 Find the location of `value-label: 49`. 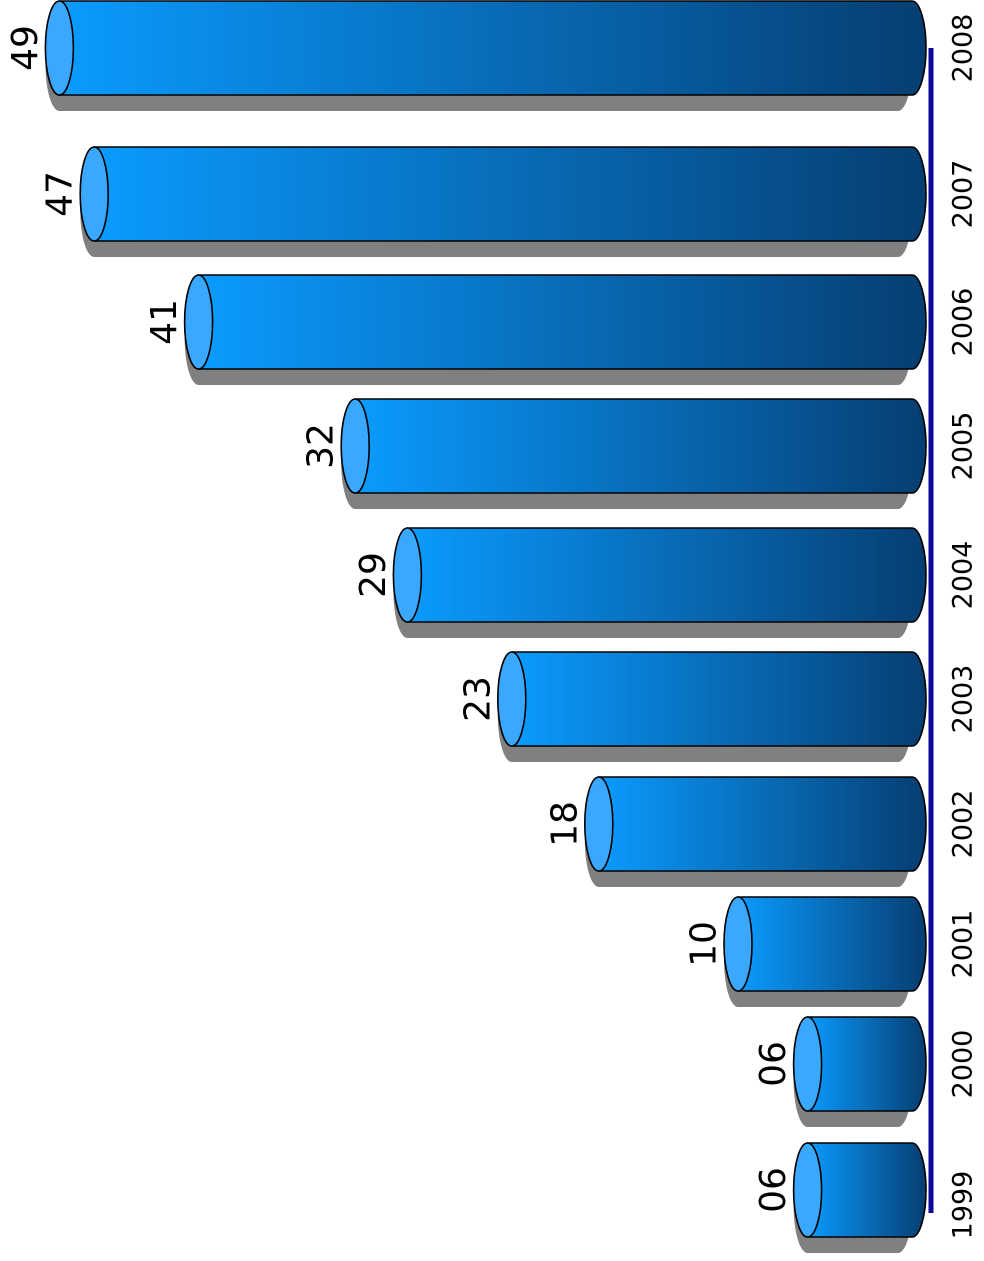

value-label: 49 is located at coordinates (25, 48).